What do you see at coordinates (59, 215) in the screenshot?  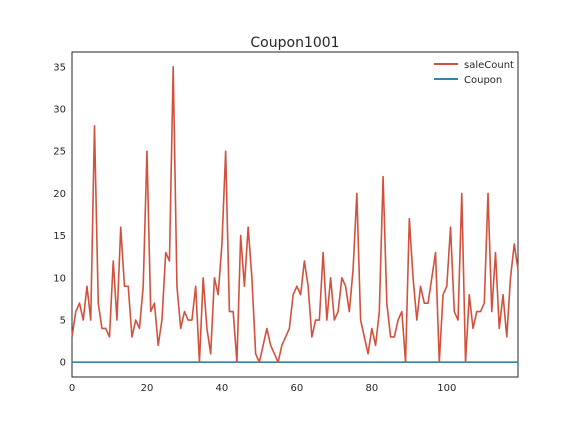 I see `y-axis-ticks: 0 5 10 15 20 25 30 35` at bounding box center [59, 215].